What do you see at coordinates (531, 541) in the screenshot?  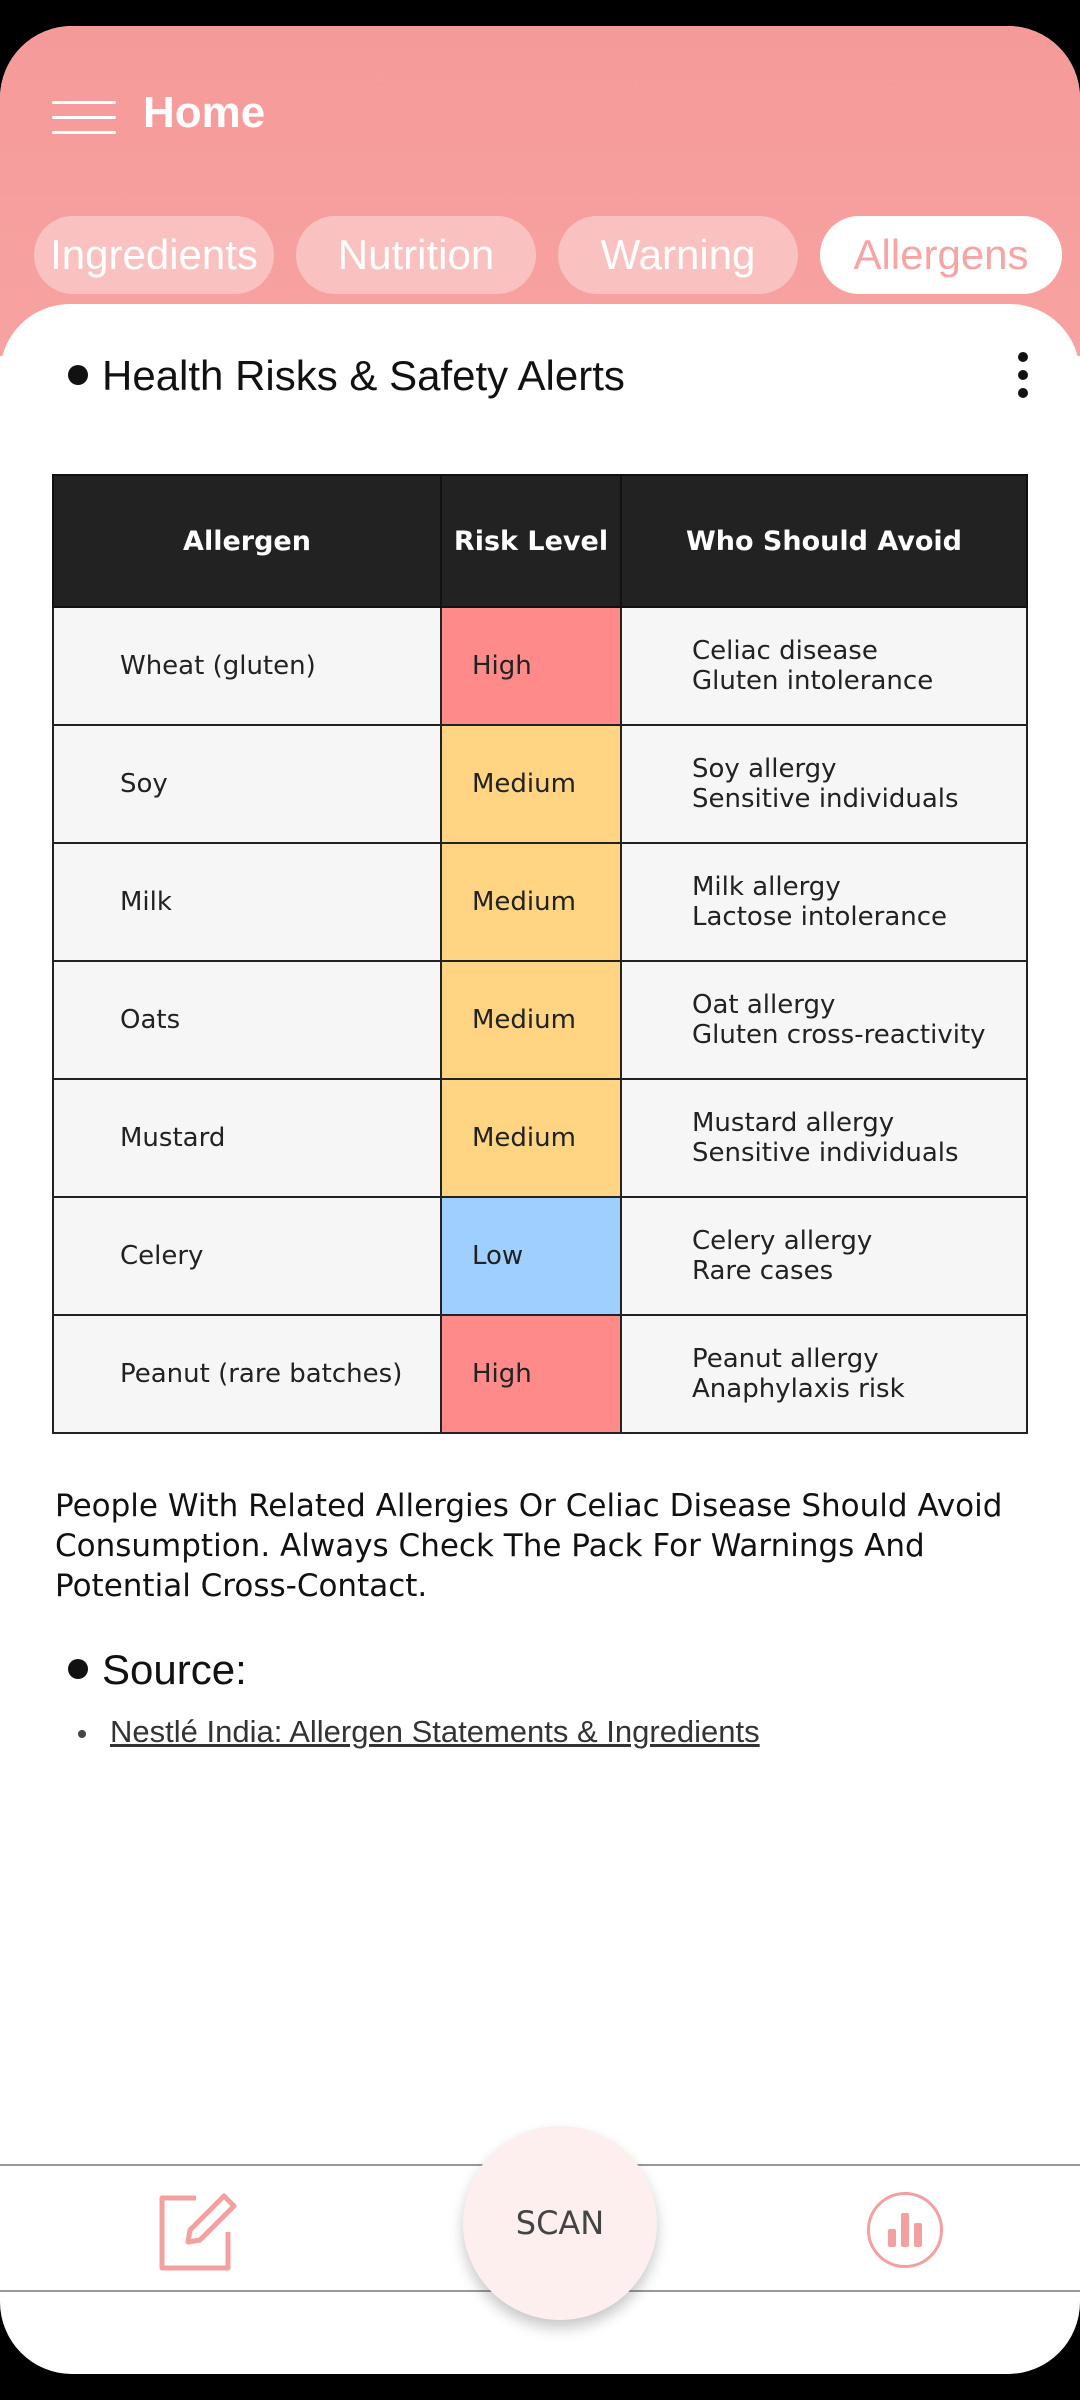 I see `header-risk-level: Risk Level` at bounding box center [531, 541].